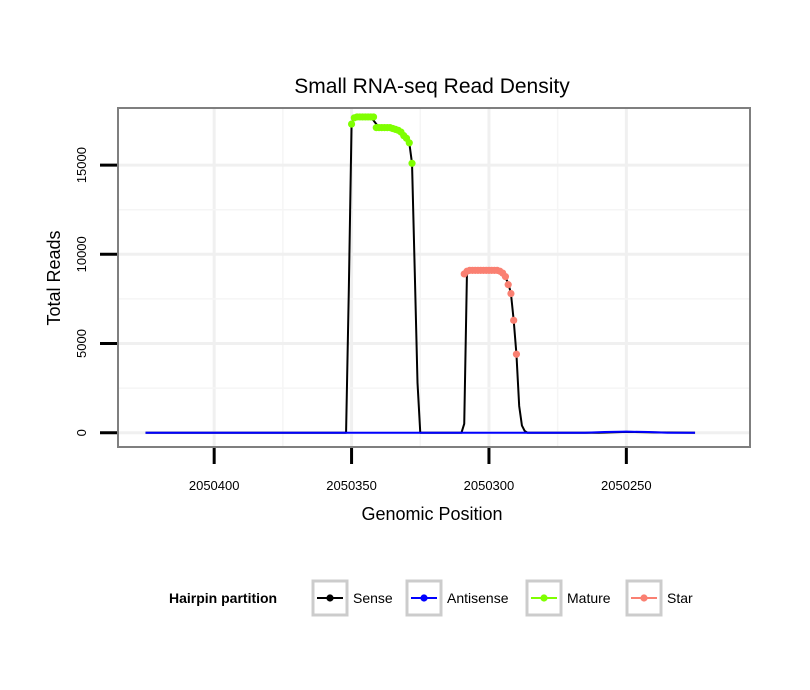  Describe the element at coordinates (81, 432) in the screenshot. I see `y-tick-label: 0` at that location.